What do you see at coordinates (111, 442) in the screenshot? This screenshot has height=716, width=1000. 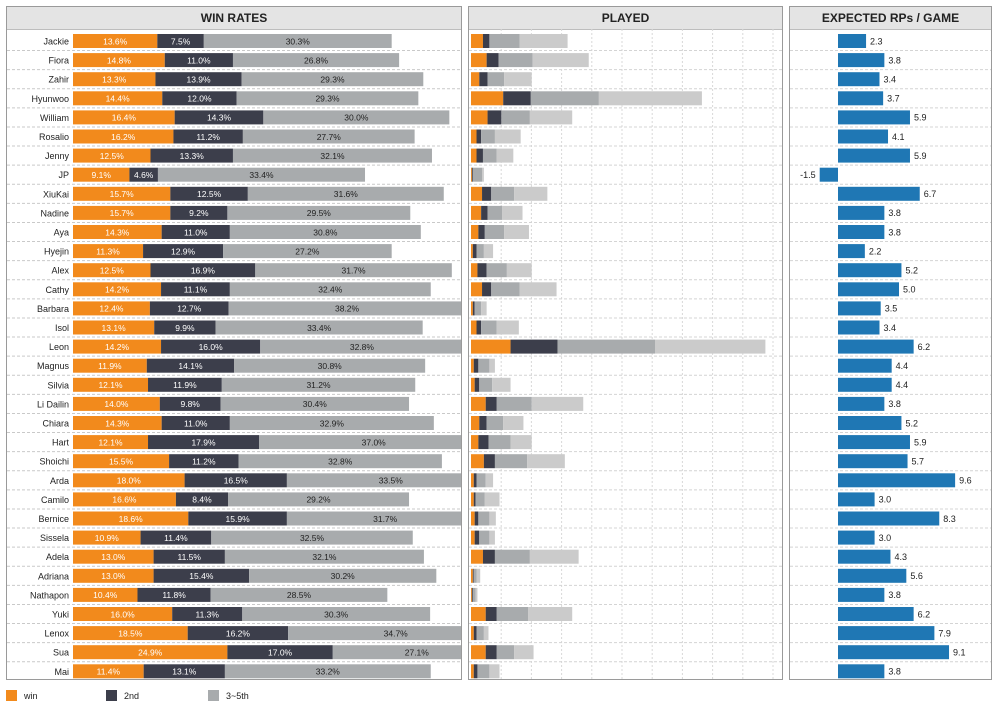 I see `win-rate-bar-win-hart` at bounding box center [111, 442].